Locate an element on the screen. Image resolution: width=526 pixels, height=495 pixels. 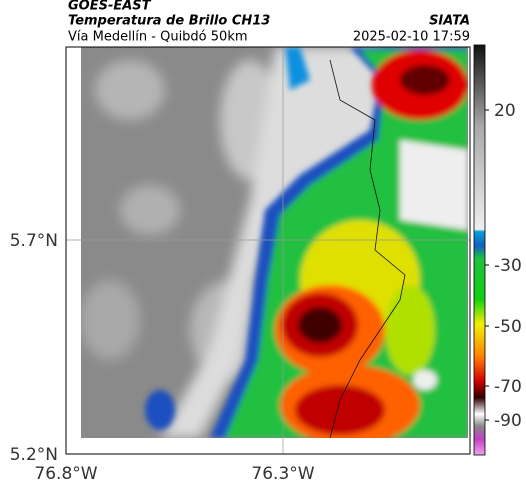
colorbar-label: -30 is located at coordinates (508, 266).